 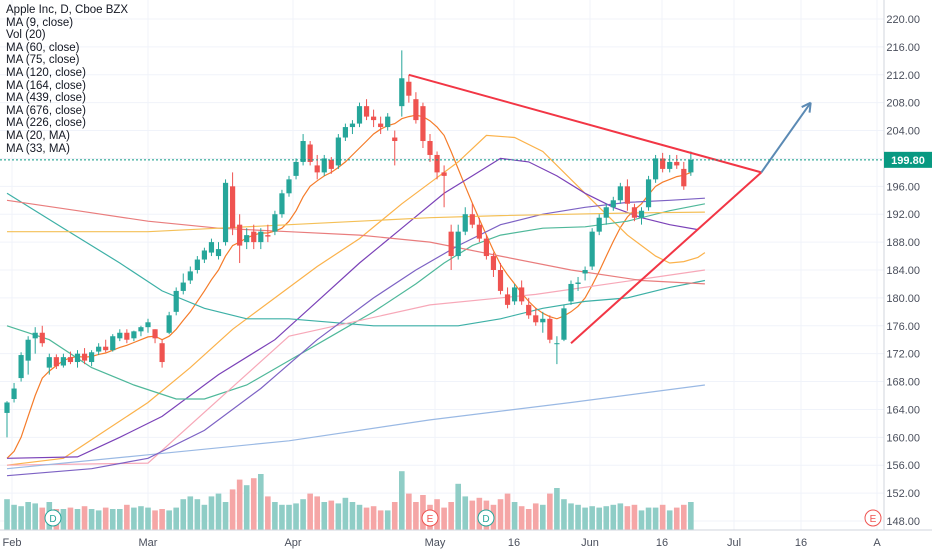 What do you see at coordinates (46, 123) in the screenshot?
I see `legend-indicator: MA (226, close)` at bounding box center [46, 123].